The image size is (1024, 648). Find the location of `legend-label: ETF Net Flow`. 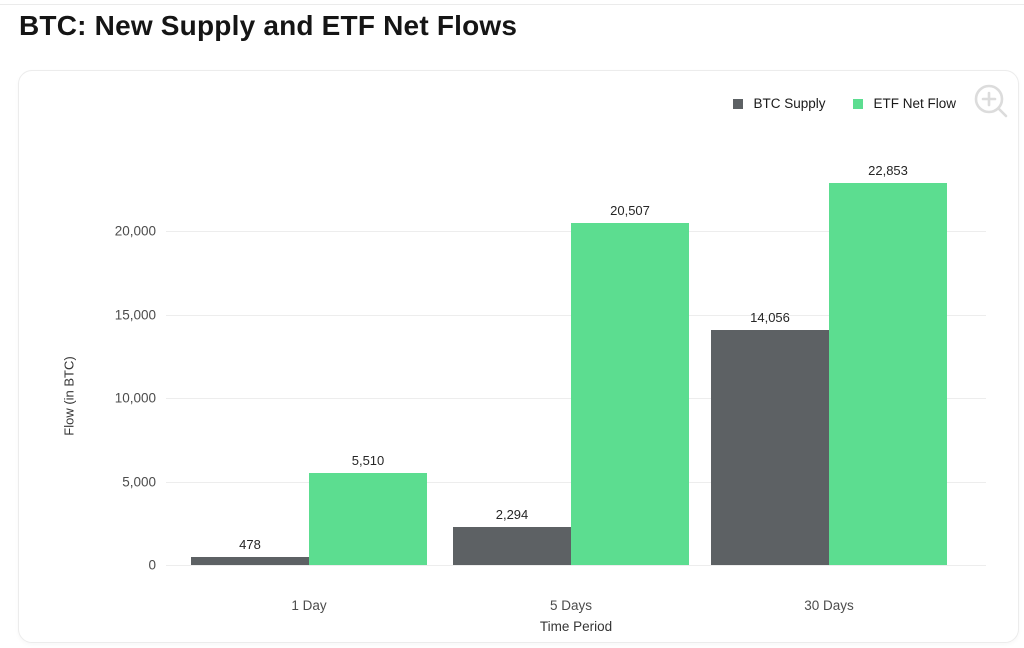

legend-label: ETF Net Flow is located at coordinates (914, 103).